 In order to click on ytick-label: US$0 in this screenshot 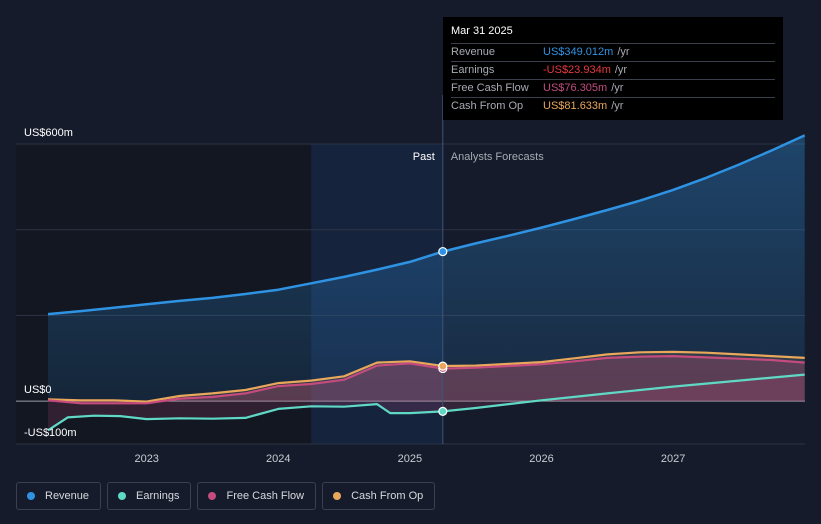, I will do `click(38, 390)`.